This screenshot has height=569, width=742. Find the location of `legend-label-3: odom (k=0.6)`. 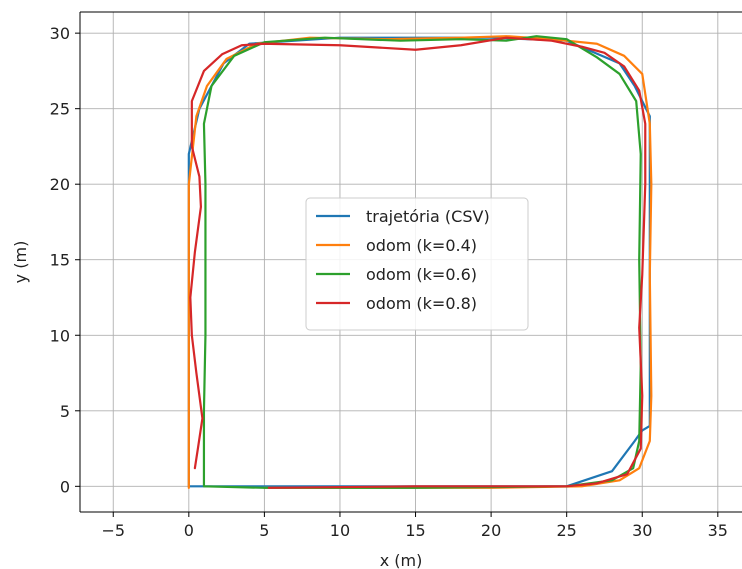

legend-label-3: odom (k=0.6) is located at coordinates (421, 274).